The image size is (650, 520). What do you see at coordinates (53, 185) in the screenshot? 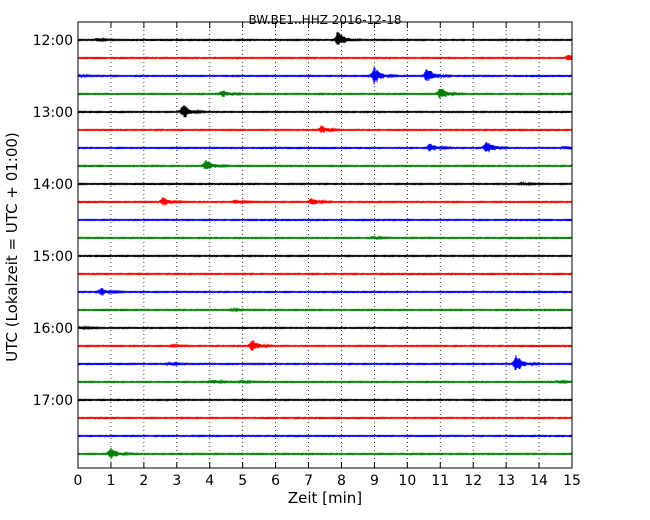
I see `y-tick-label: 14:00` at bounding box center [53, 185].